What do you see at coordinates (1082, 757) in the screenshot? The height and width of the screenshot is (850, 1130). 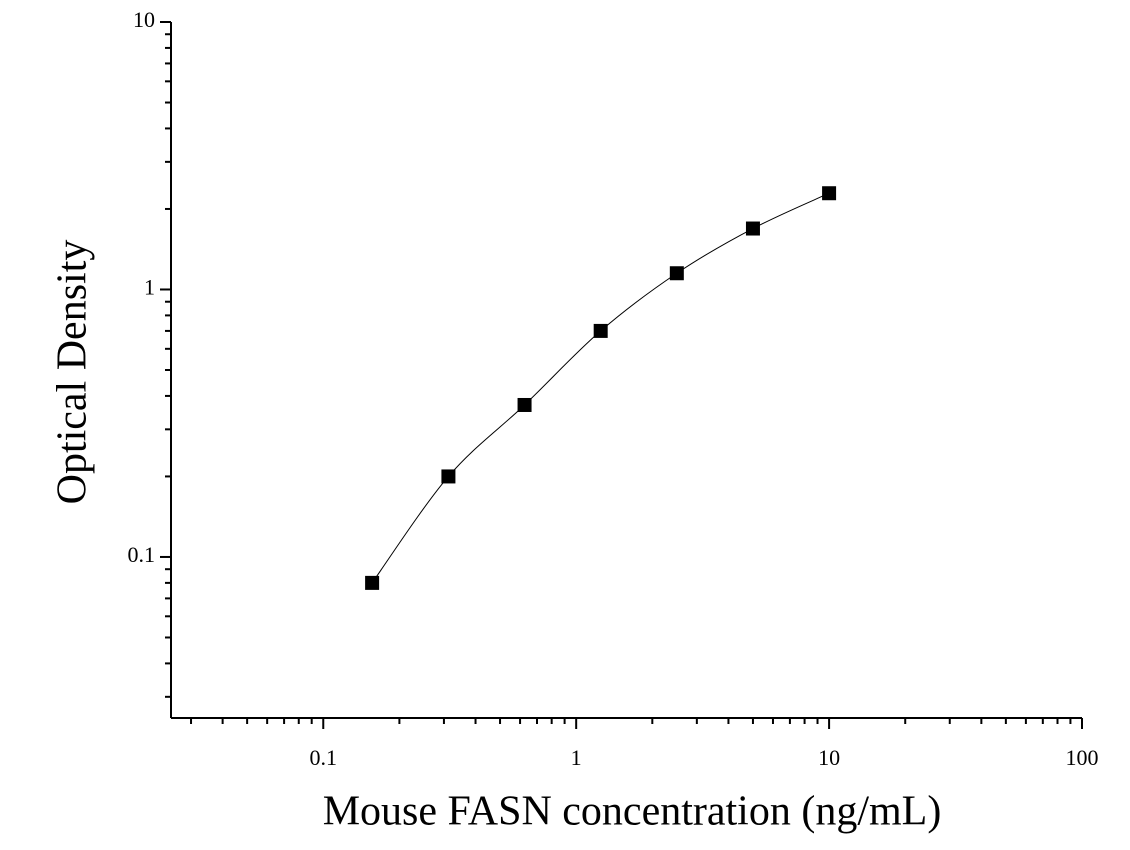 I see `x-tick-label: 100` at bounding box center [1082, 757].